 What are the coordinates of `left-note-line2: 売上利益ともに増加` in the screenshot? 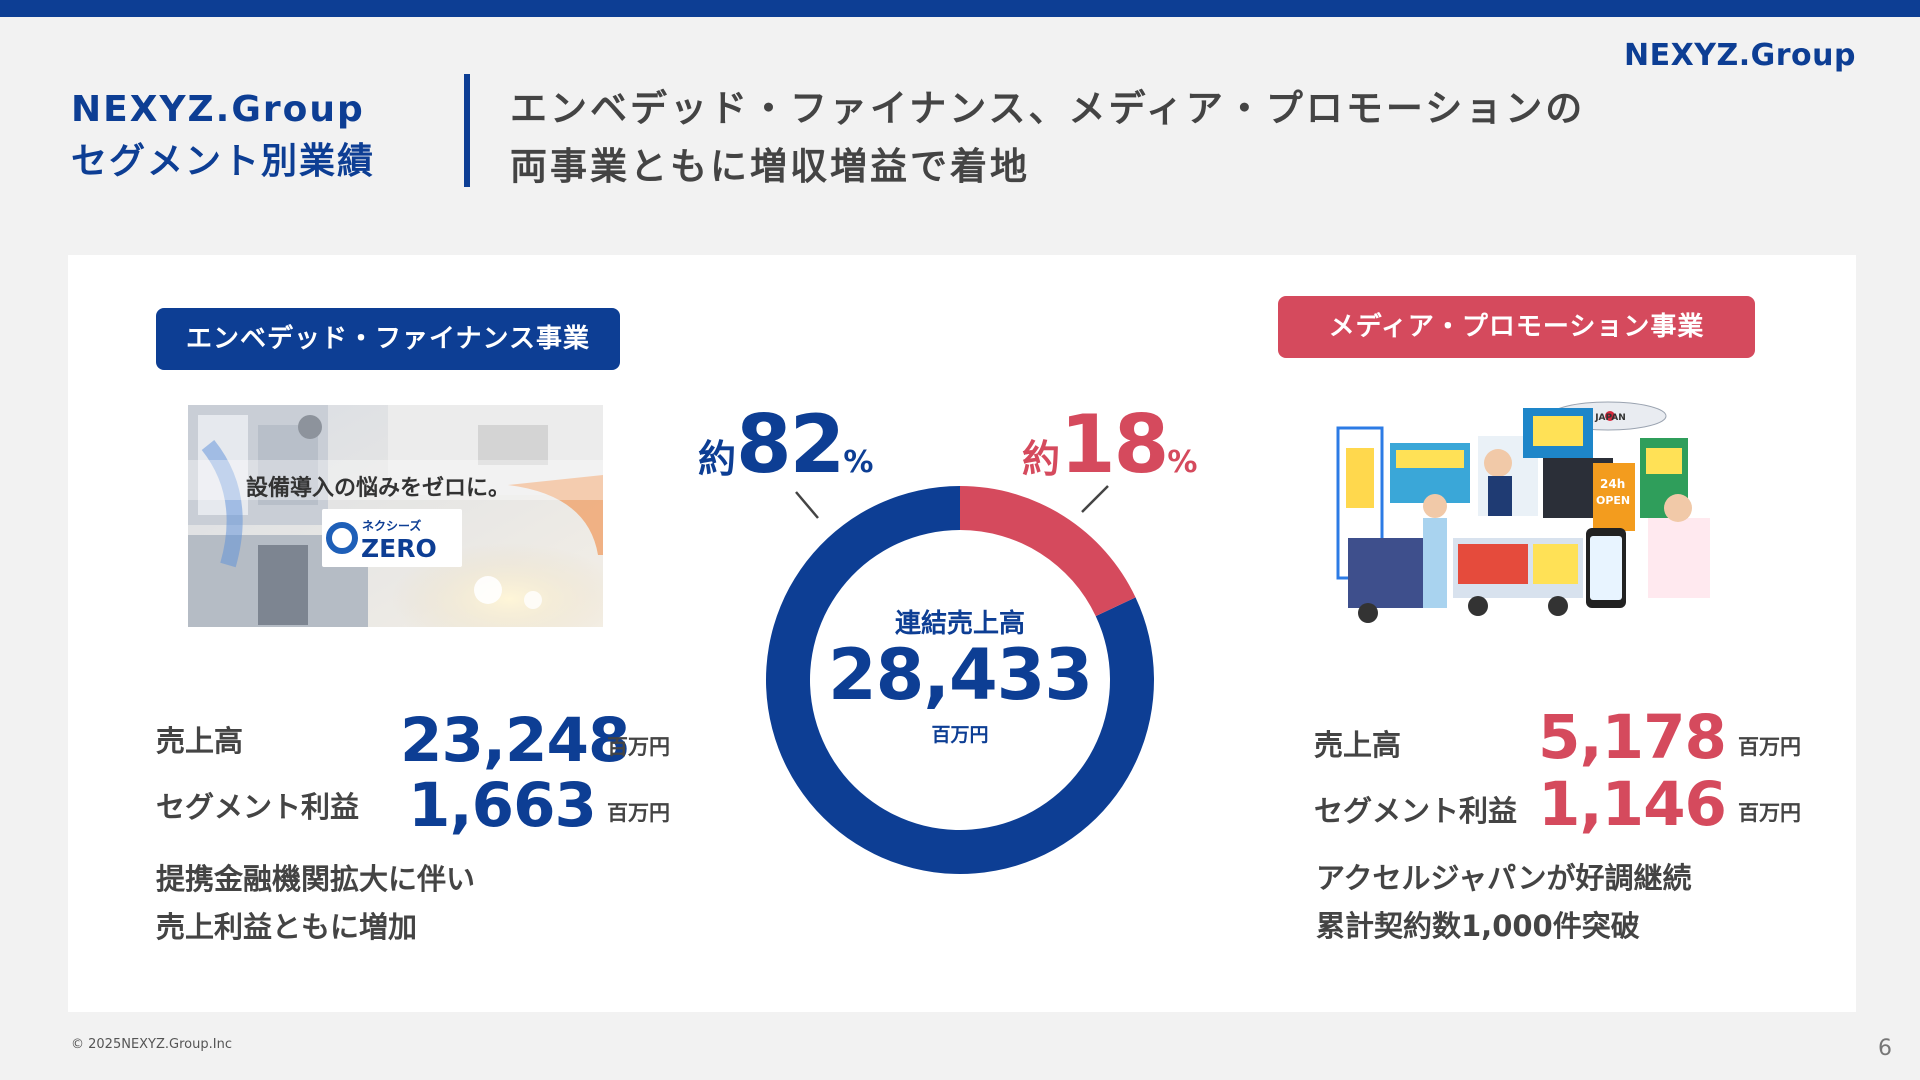 It's located at (287, 927).